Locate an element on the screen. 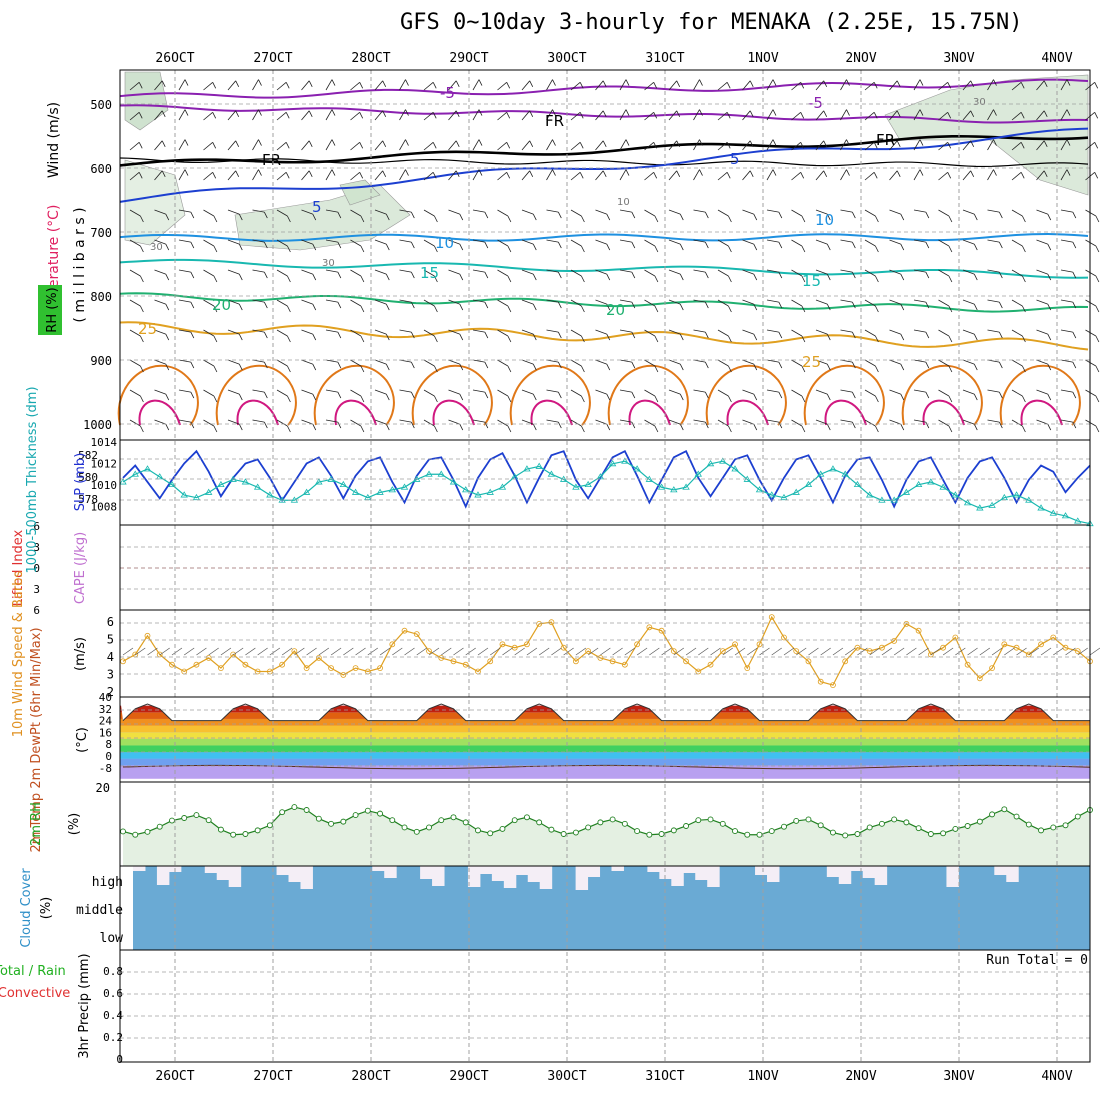  precip-tick-label: 0.4 is located at coordinates (113, 1015).